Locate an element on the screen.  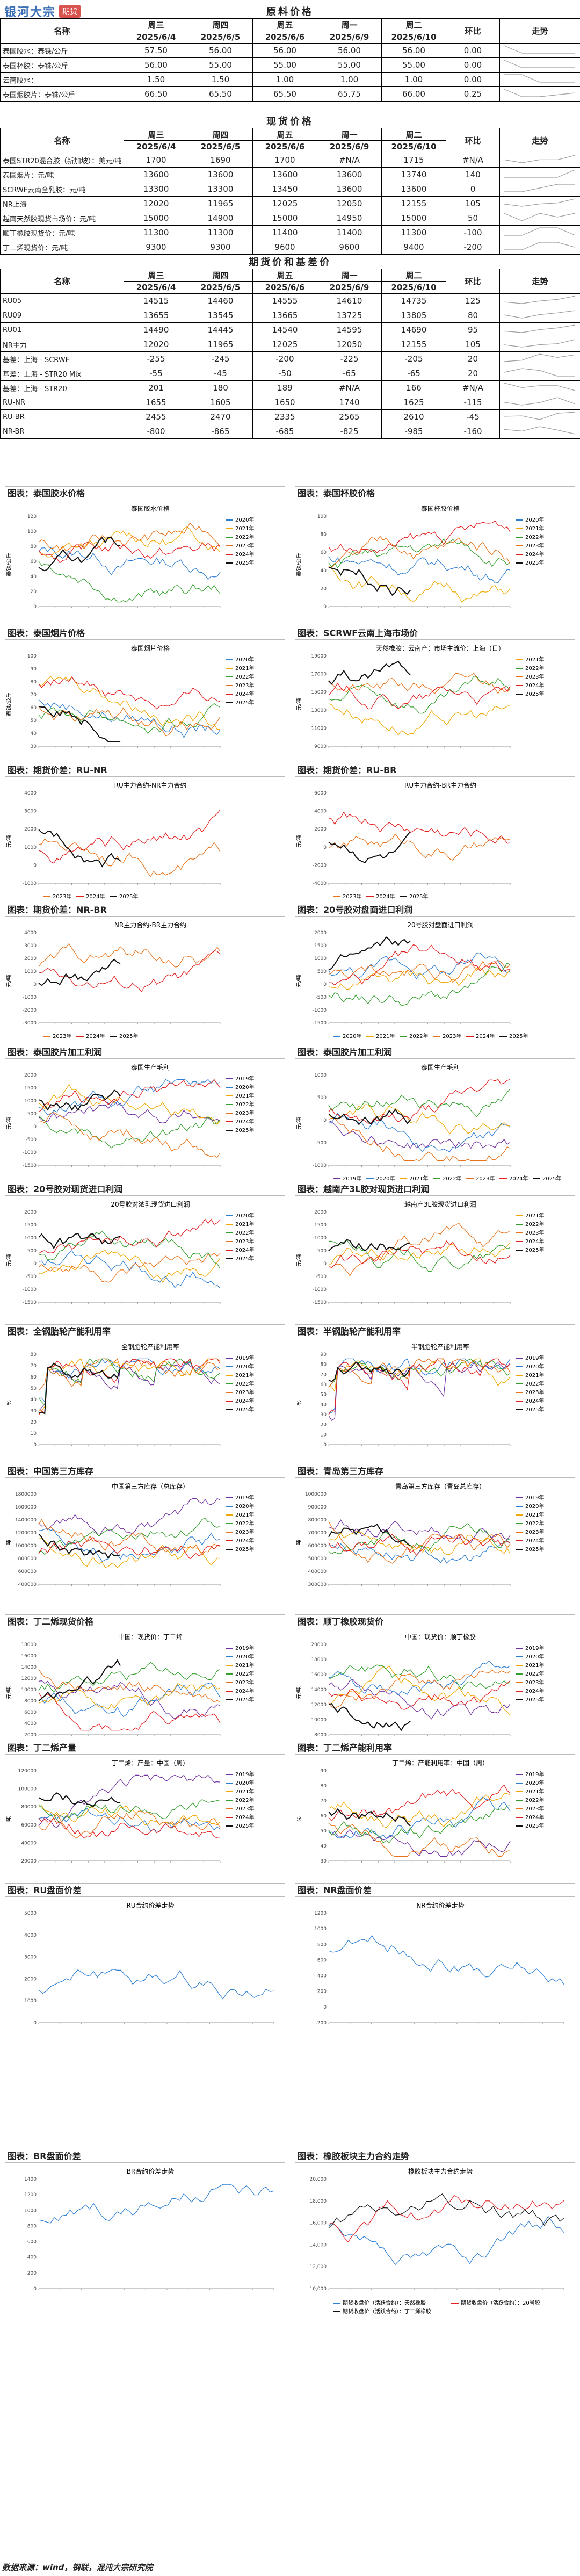
y-tick-label: -1500 is located at coordinates (320, 1024).